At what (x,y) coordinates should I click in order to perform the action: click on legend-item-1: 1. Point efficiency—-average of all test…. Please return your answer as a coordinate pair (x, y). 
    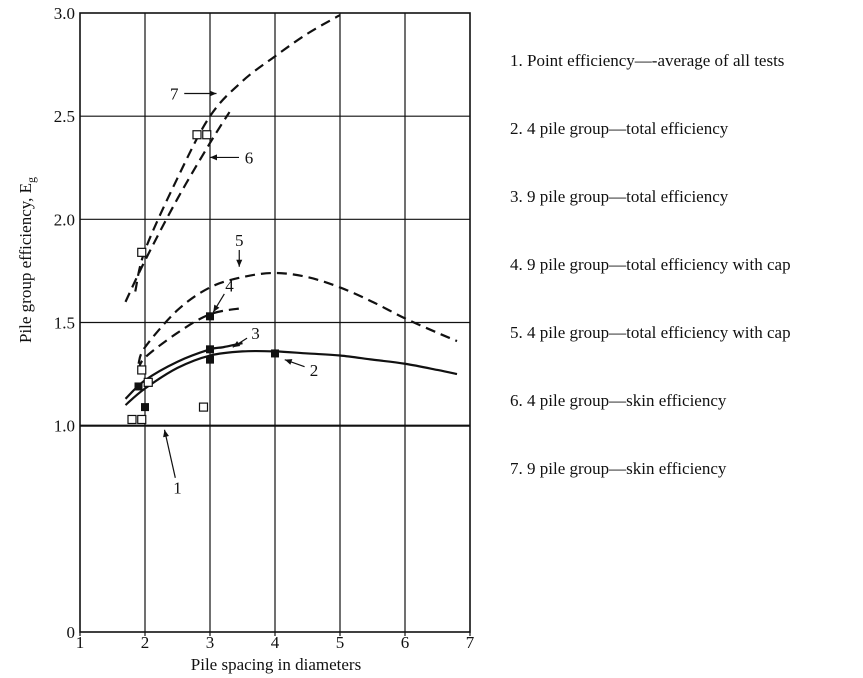
    Looking at the image, I should click on (650, 84).